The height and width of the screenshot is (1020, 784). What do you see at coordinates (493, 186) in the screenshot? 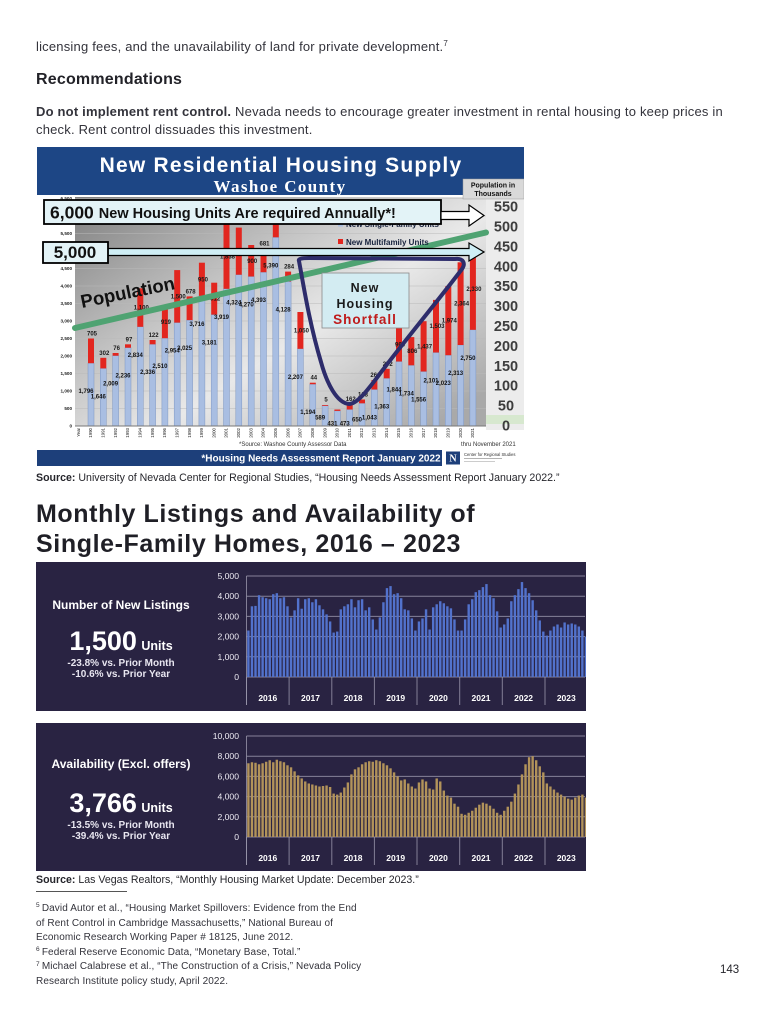
I see `svg-text: Population in` at bounding box center [493, 186].